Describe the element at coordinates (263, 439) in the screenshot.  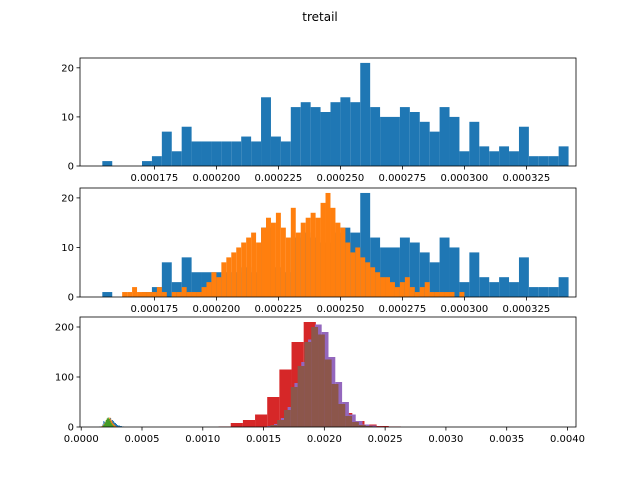
I see `x-tick-label: 0.0015` at that location.